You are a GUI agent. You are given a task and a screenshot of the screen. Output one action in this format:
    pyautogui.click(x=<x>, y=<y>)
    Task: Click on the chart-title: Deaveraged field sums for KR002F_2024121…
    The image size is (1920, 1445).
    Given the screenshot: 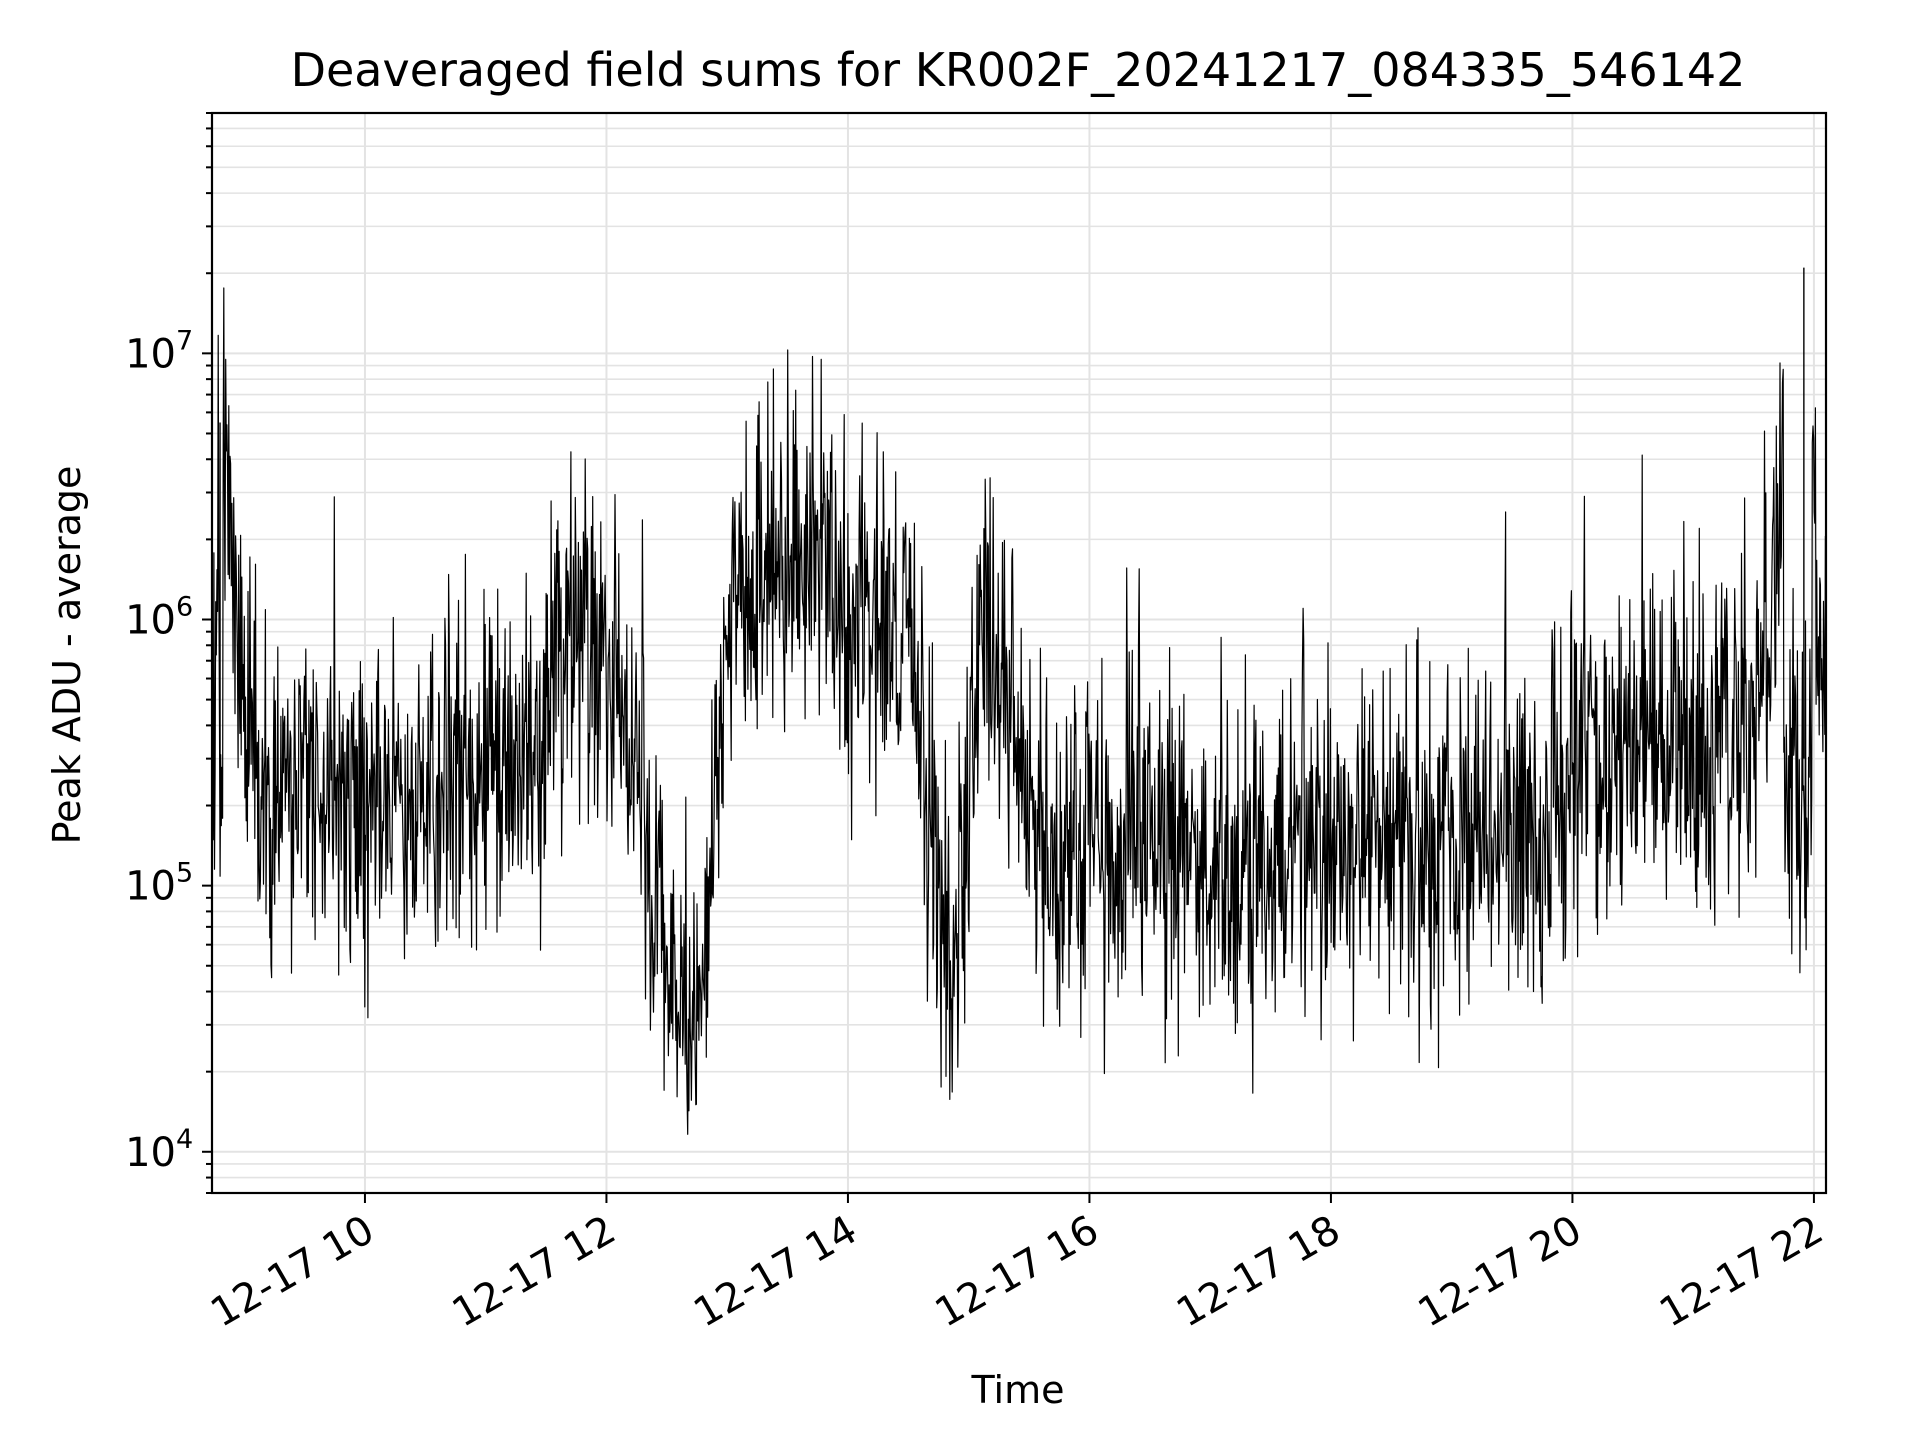 What is the action you would take?
    pyautogui.click(x=1018, y=70)
    